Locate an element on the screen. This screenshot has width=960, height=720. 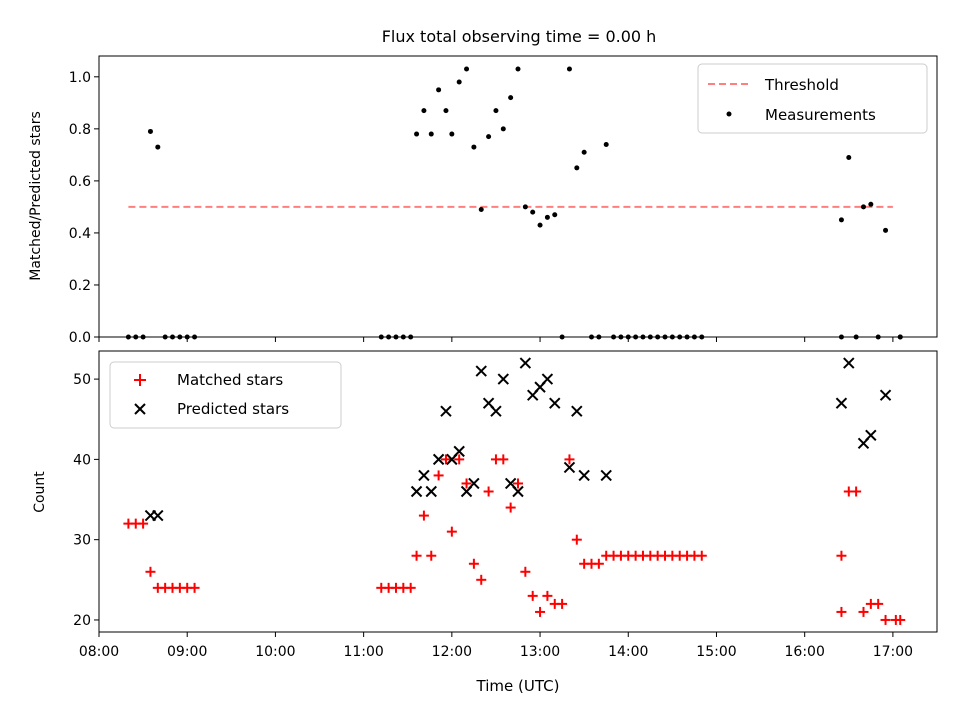
x-tick-label: 13:00 is located at coordinates (540, 652).